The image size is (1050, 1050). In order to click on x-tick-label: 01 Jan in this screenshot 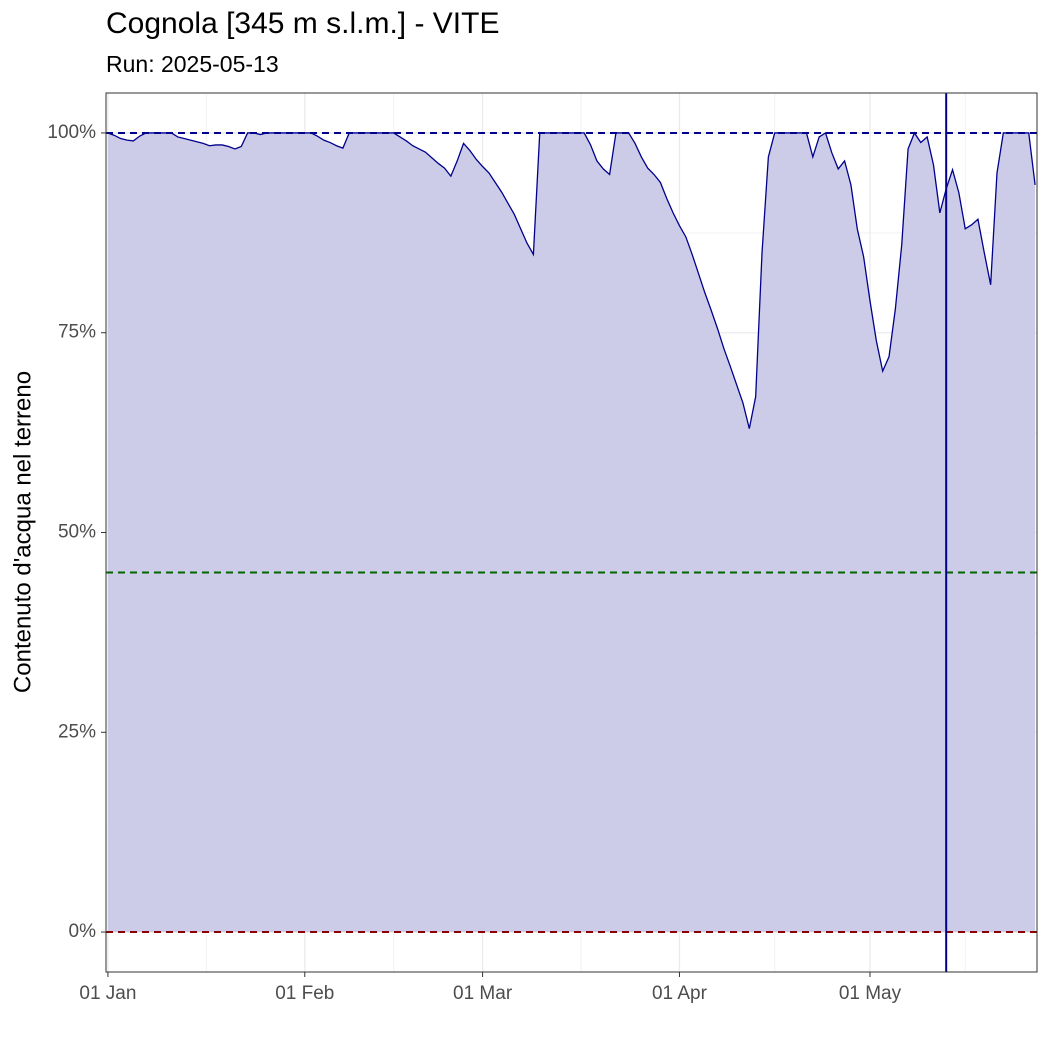, I will do `click(107, 993)`.